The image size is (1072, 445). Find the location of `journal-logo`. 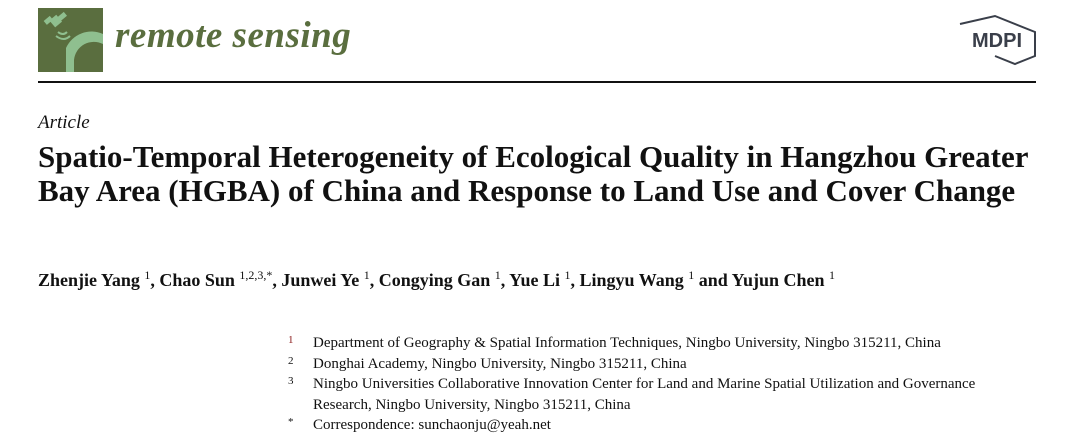

journal-logo is located at coordinates (70, 40).